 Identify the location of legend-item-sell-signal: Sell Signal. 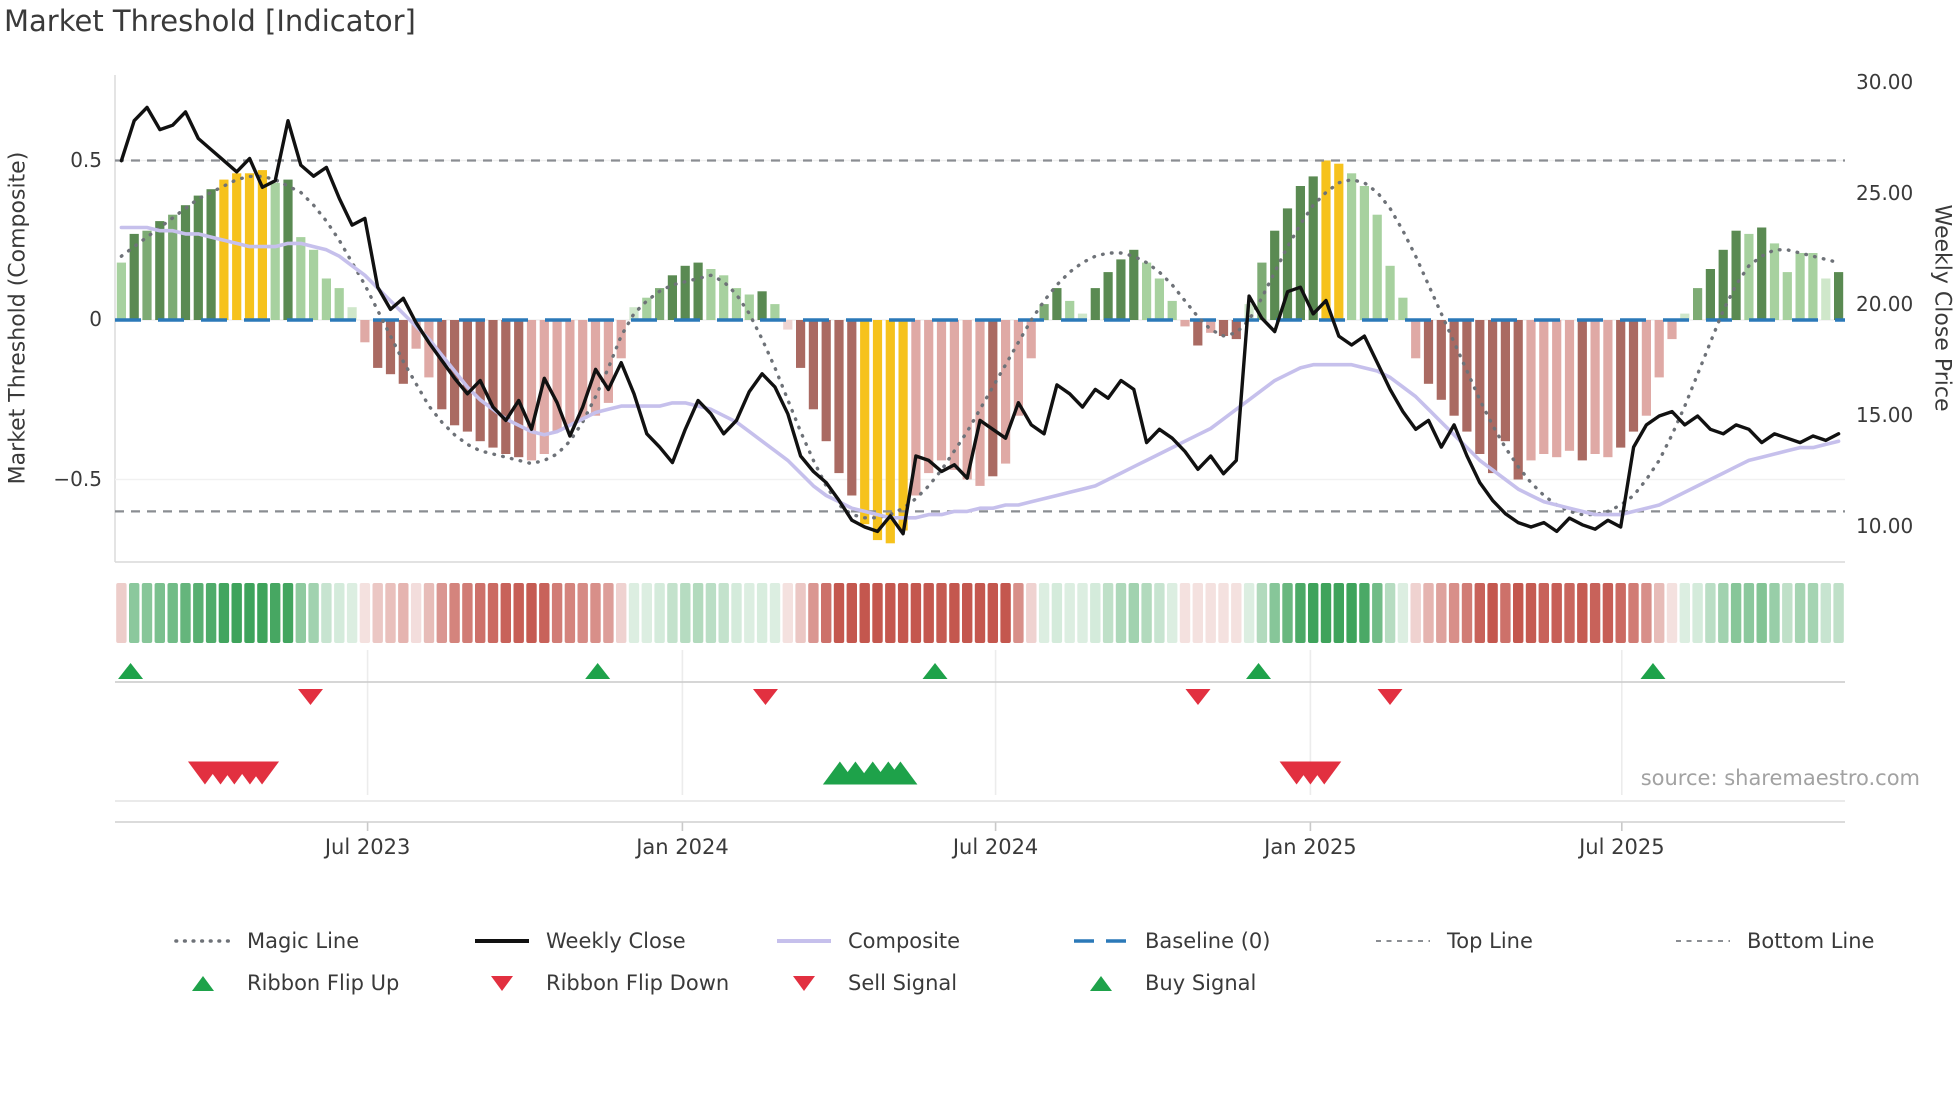
(866, 983).